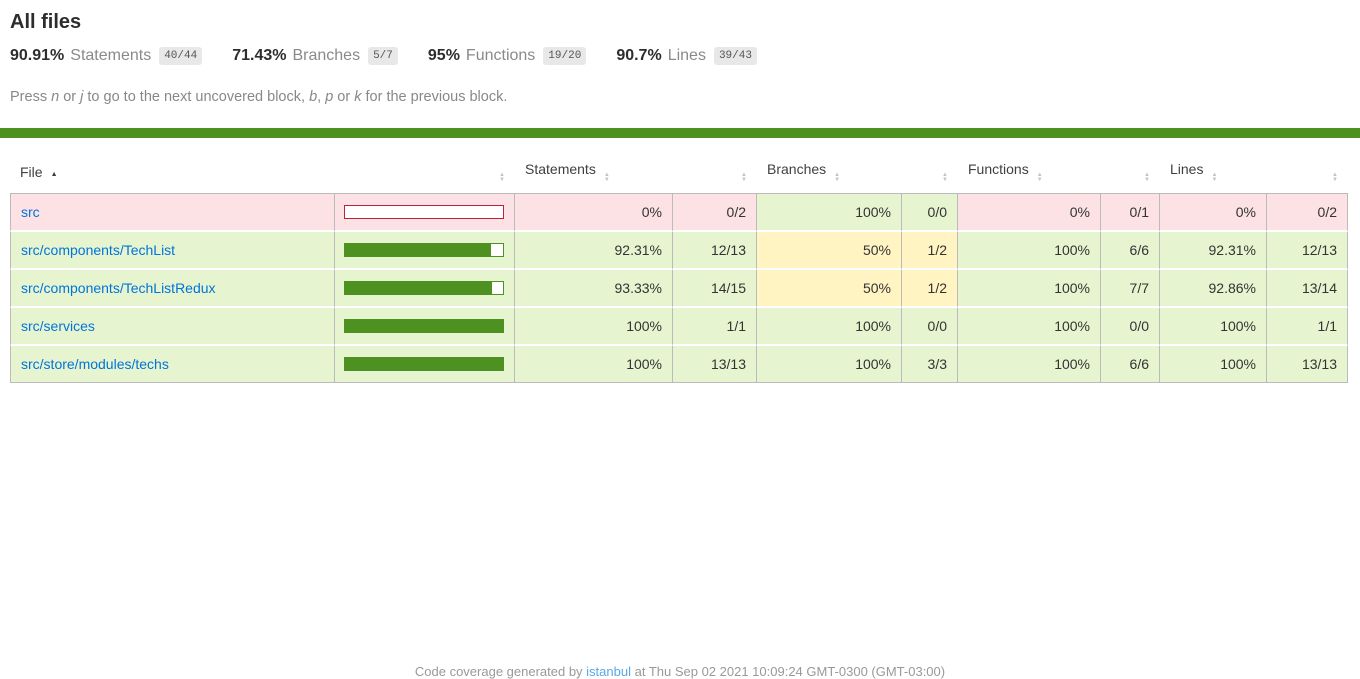 Image resolution: width=1360 pixels, height=679 pixels. Describe the element at coordinates (715, 172) in the screenshot. I see `column-header-statements-raw: ▲ ▼` at that location.